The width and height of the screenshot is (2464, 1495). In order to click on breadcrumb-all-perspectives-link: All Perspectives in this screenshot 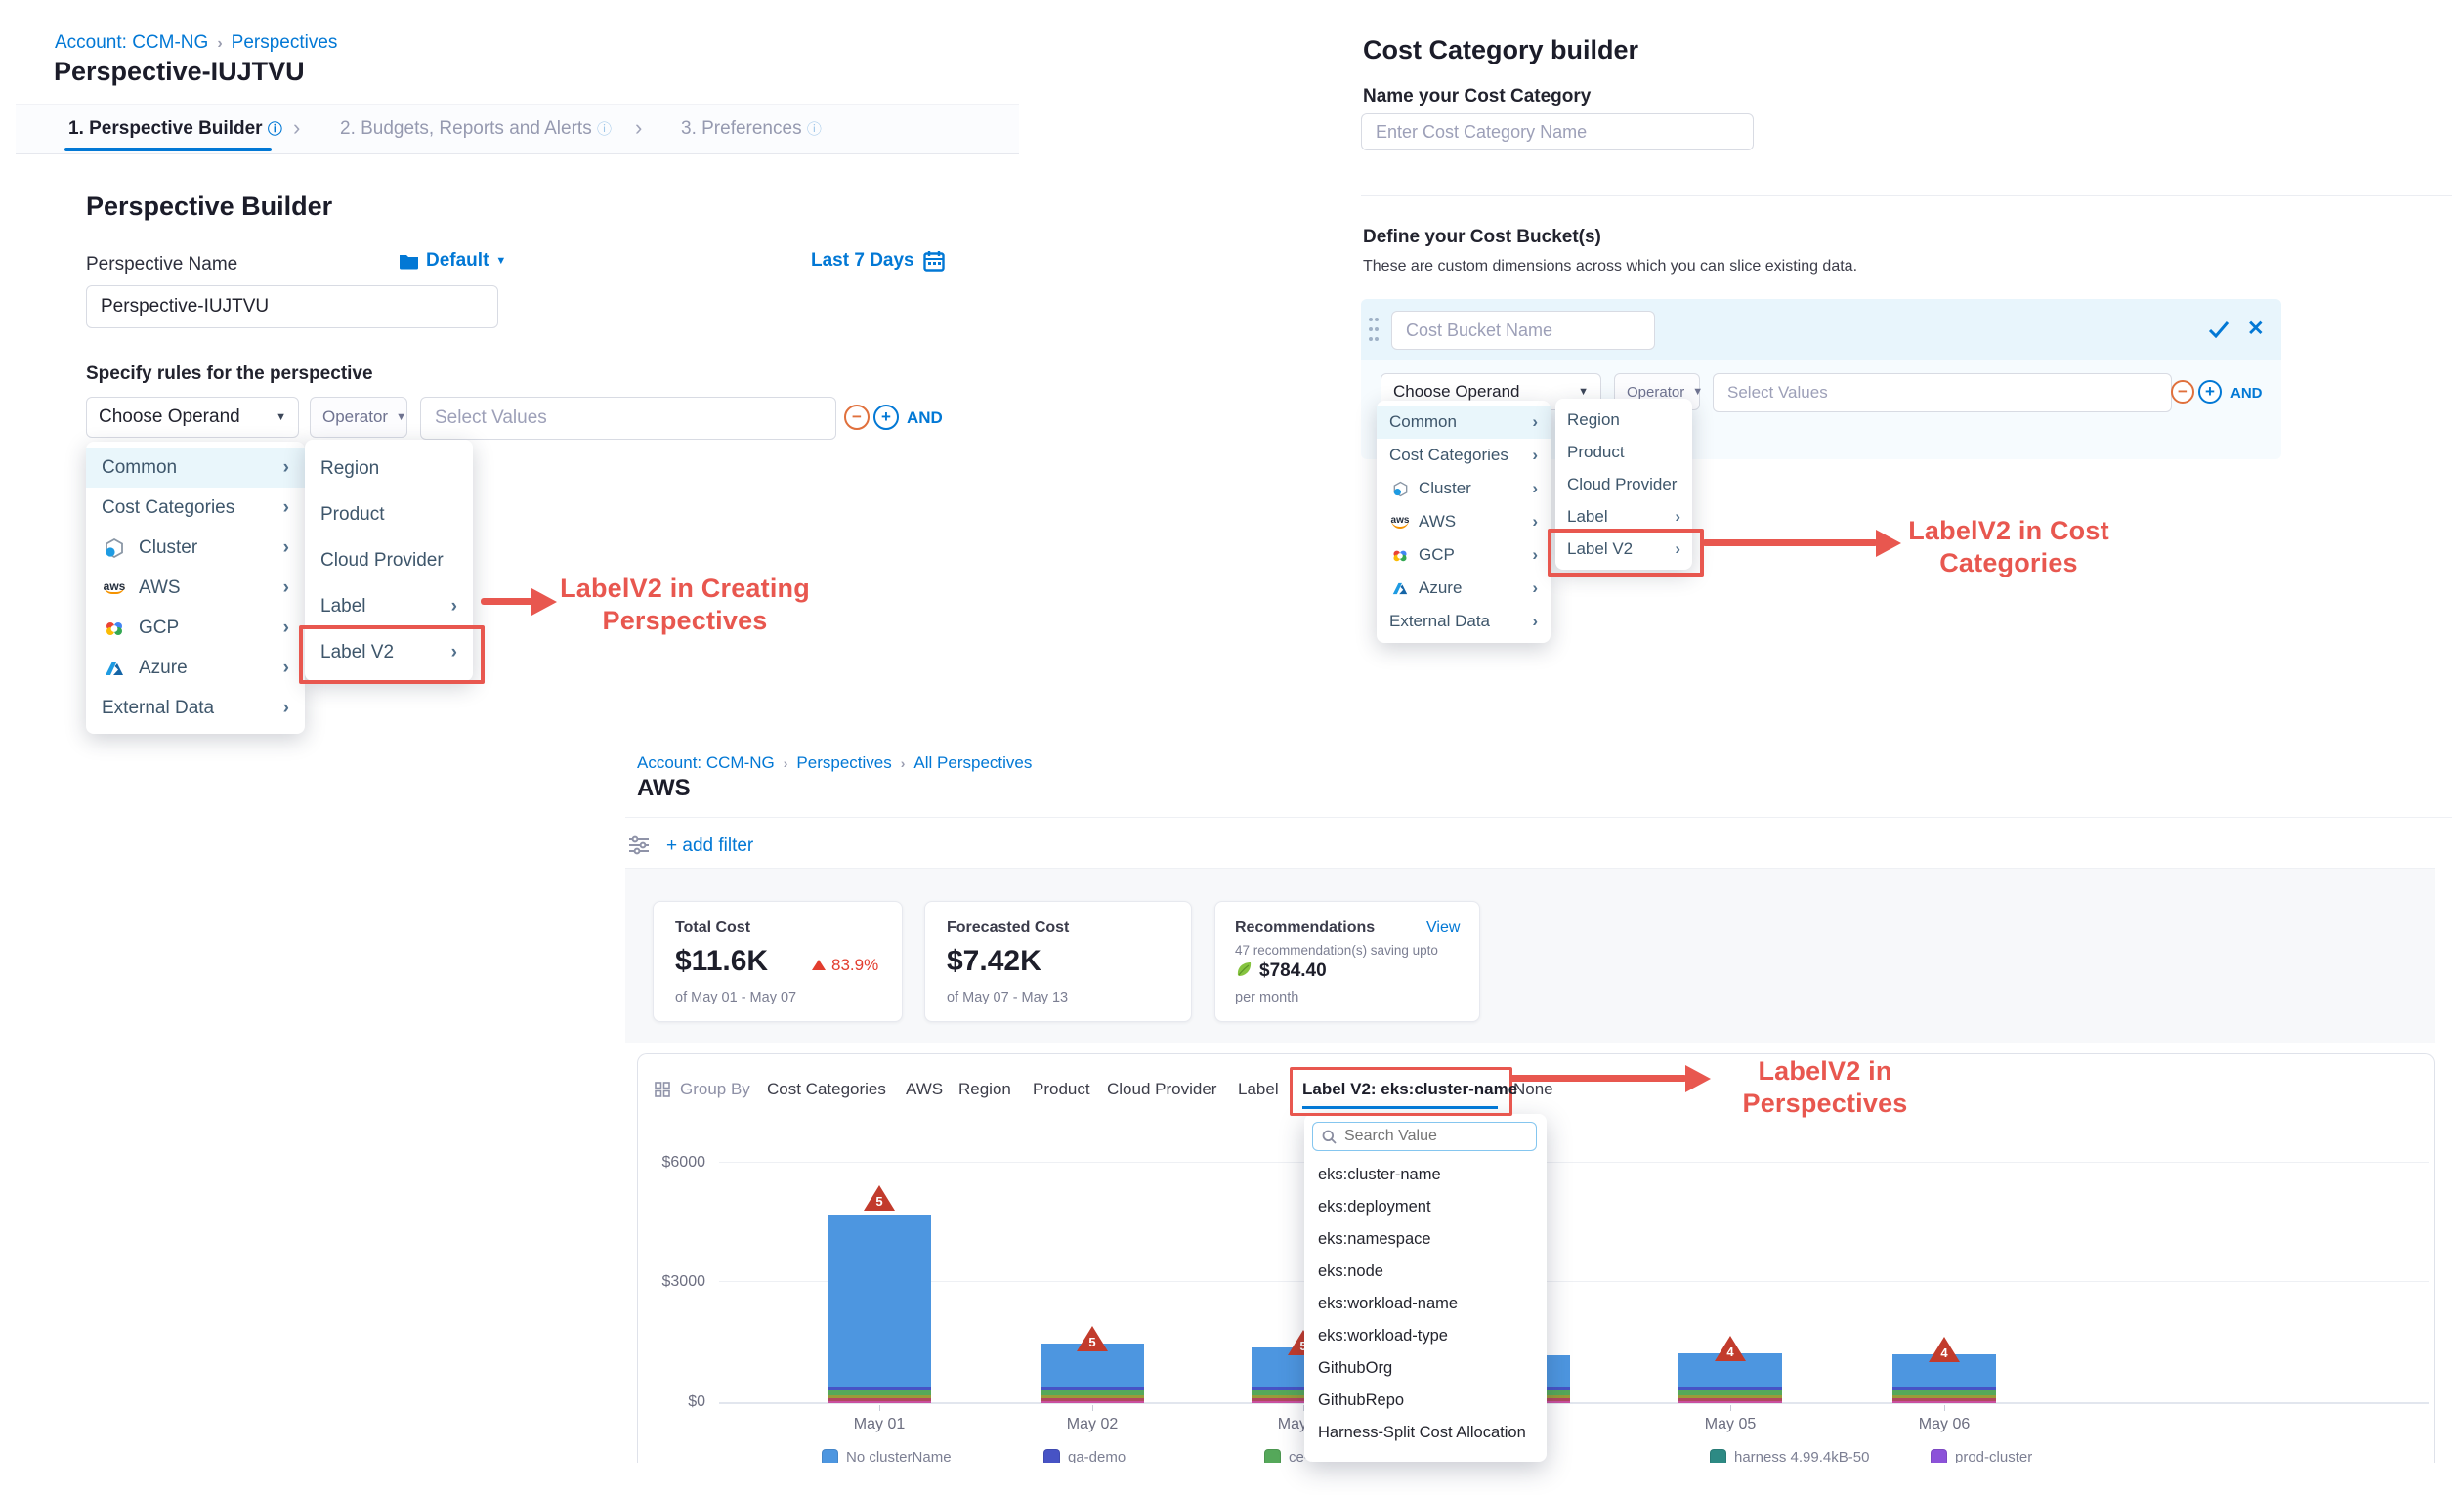, I will do `click(973, 762)`.